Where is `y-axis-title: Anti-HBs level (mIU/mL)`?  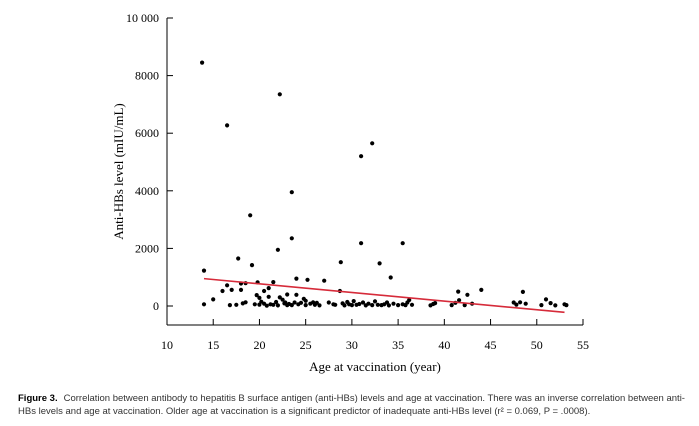
y-axis-title: Anti-HBs level (mIU/mL) is located at coordinates (118, 171).